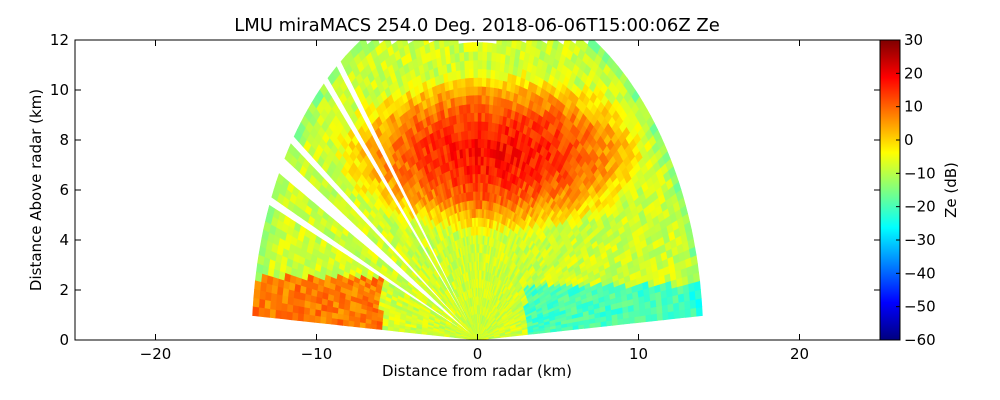 The width and height of the screenshot is (1000, 400). I want to click on y-tick-label: 2, so click(64, 290).